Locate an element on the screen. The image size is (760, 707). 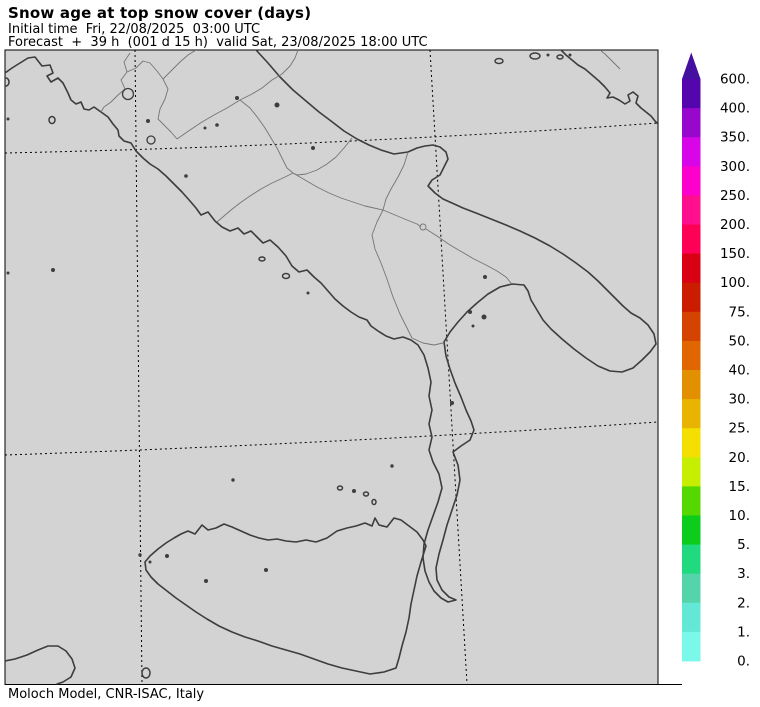
colorbar-tick-label: 100. is located at coordinates (735, 283).